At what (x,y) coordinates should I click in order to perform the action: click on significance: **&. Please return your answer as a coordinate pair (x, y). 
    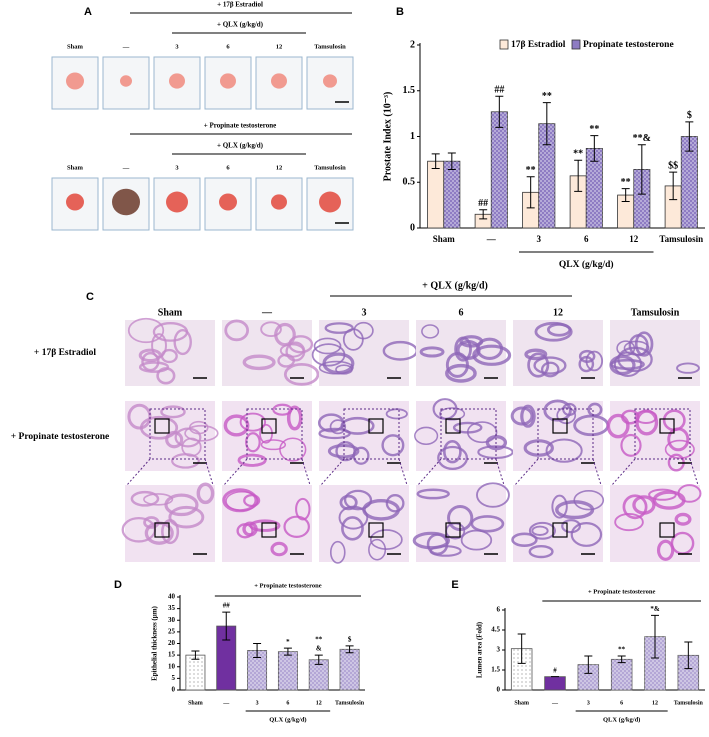
    Looking at the image, I should click on (642, 138).